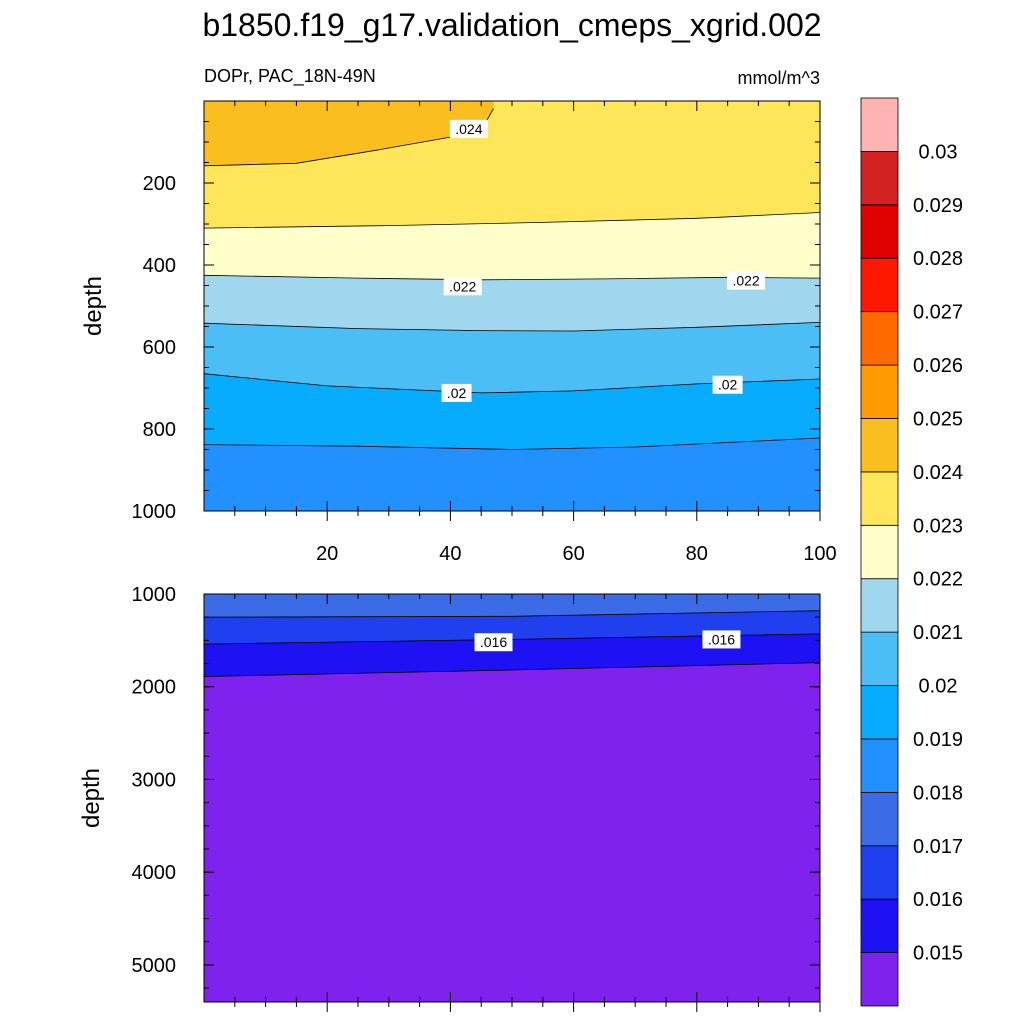 The image size is (1024, 1024). What do you see at coordinates (938, 526) in the screenshot?
I see `colorbar-label: 0.023` at bounding box center [938, 526].